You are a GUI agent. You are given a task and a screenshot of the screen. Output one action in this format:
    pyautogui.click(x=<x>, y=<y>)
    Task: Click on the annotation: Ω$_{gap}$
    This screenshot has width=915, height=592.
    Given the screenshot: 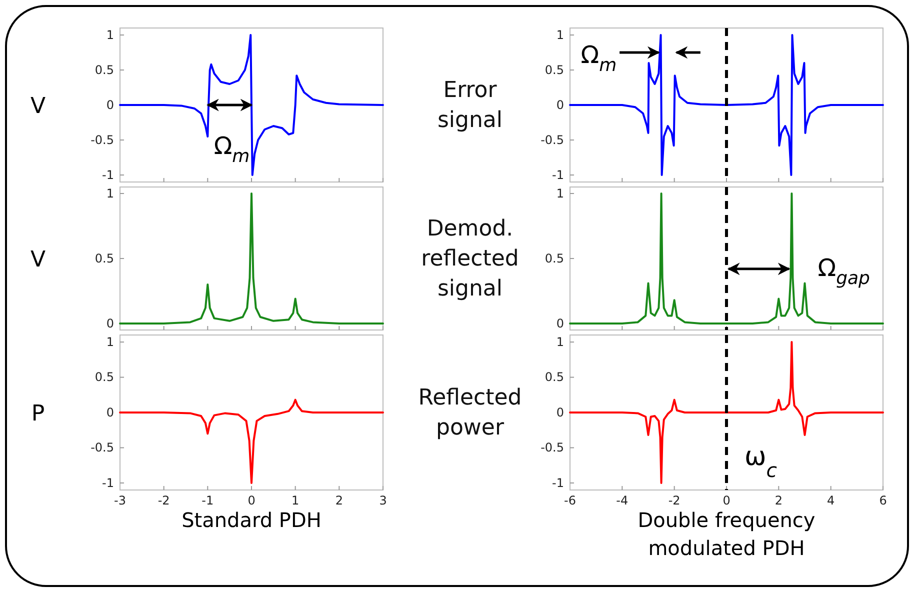 What is the action you would take?
    pyautogui.click(x=844, y=271)
    